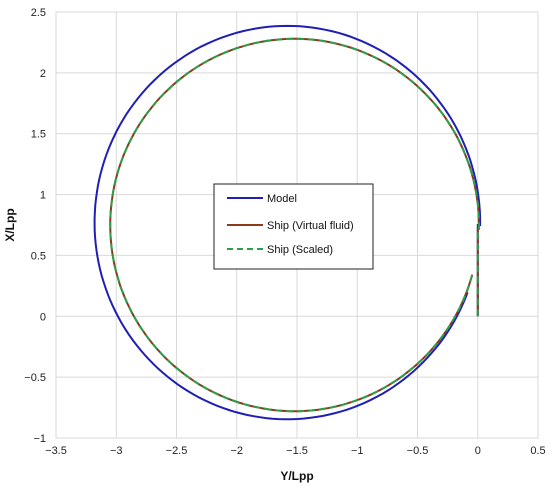 The image size is (550, 487). Describe the element at coordinates (38, 256) in the screenshot. I see `y-tick-label: 0.5` at that location.